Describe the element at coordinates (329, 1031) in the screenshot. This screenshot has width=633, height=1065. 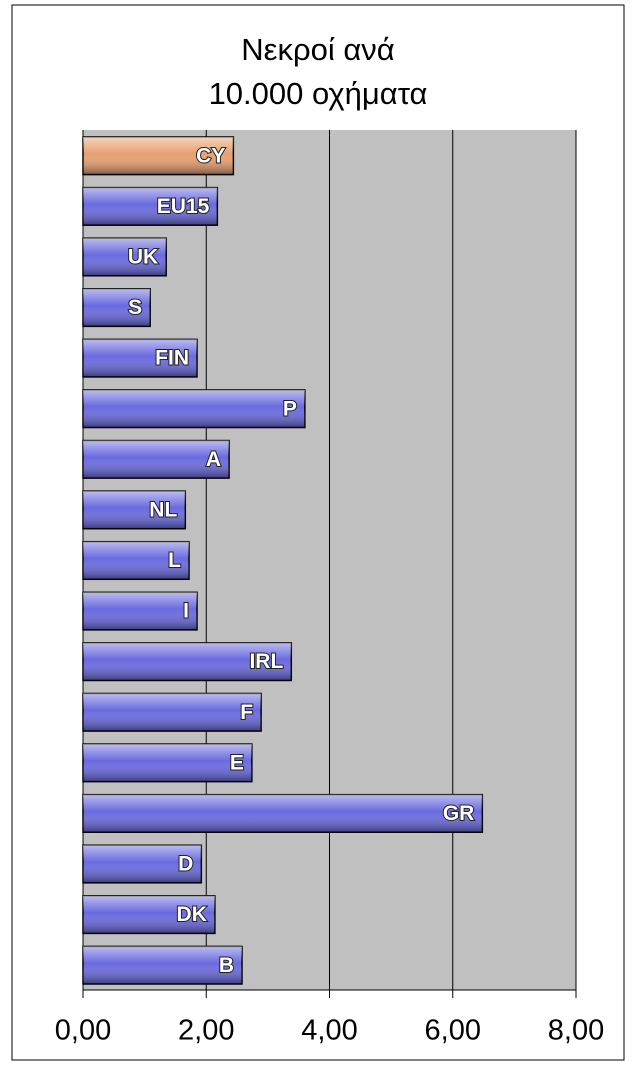
I see `x-tick-label: 4,00` at that location.